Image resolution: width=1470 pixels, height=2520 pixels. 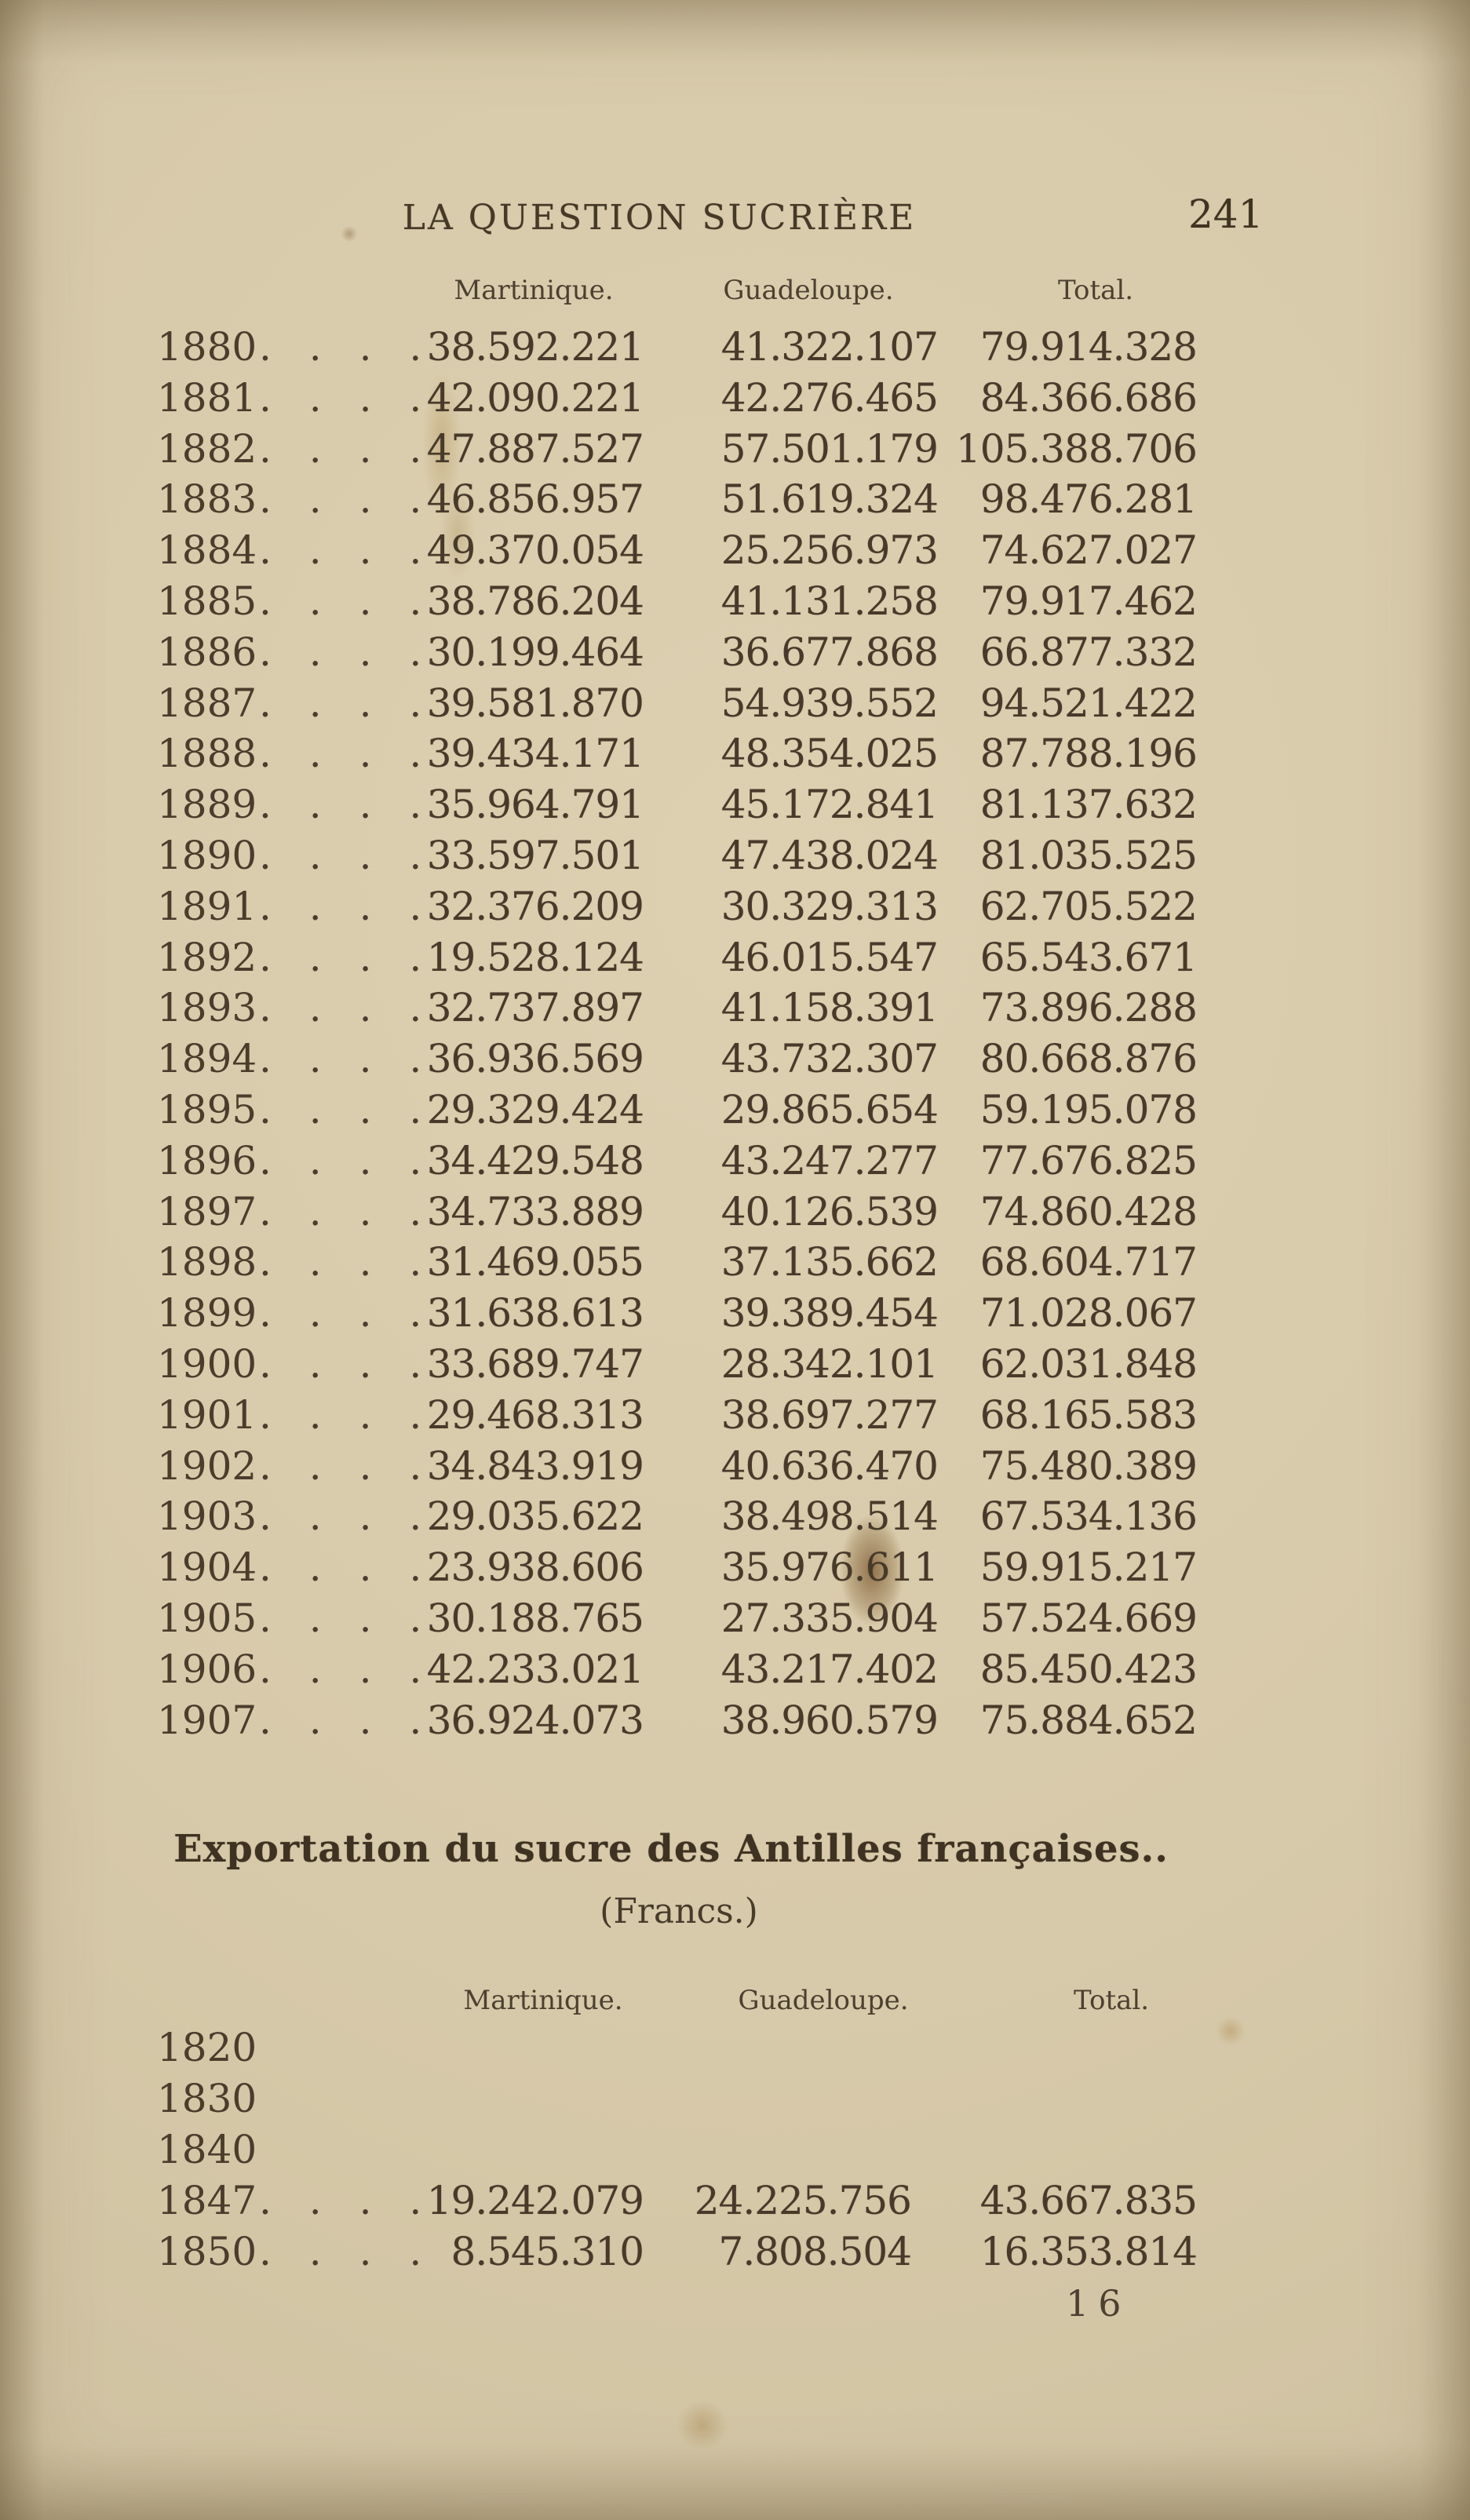 What do you see at coordinates (829, 1109) in the screenshot?
I see `guadeloupe-value: 29.865.654` at bounding box center [829, 1109].